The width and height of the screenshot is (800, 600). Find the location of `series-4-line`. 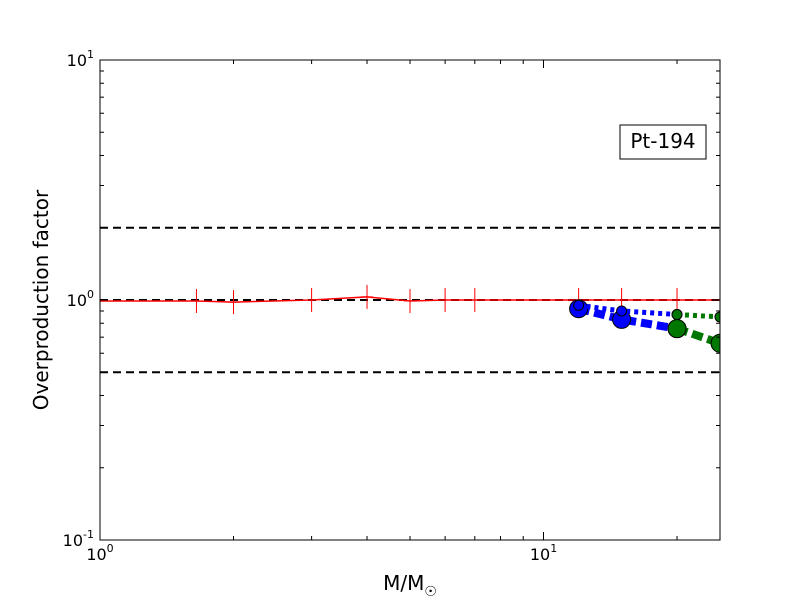

series-4-line is located at coordinates (698, 316).